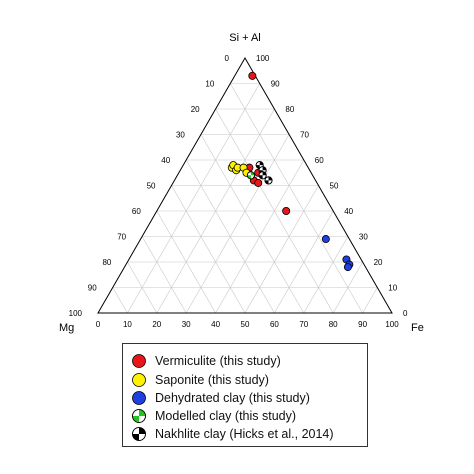 The image size is (474, 474). What do you see at coordinates (121, 237) in the screenshot?
I see `left-edge-tick-label: 70` at bounding box center [121, 237].